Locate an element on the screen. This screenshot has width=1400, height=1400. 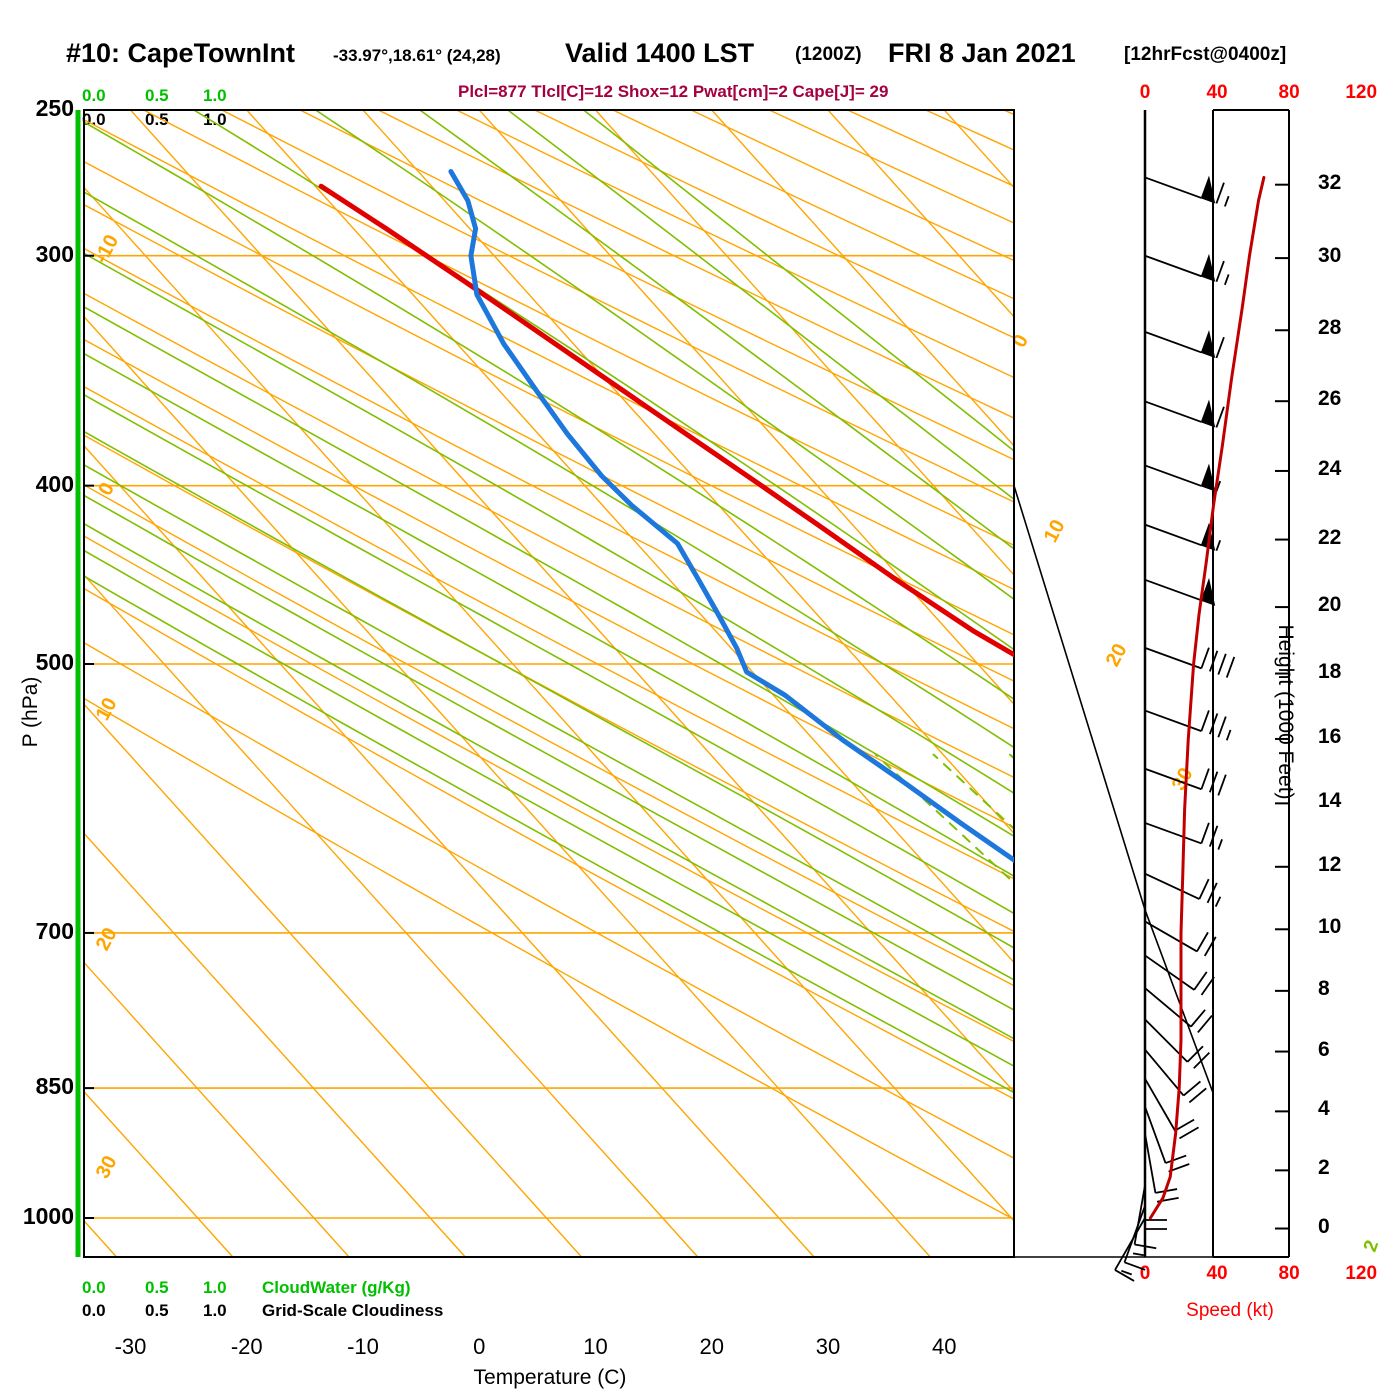
height-tick-label-32: 32 is located at coordinates (1330, 182).